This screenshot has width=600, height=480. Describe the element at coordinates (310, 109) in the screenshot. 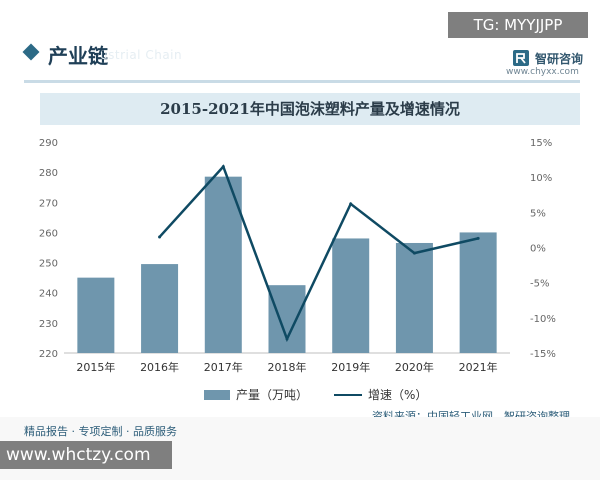

I see `chart-title: 2015-2021年中国泡沫塑料产量及增速情况` at that location.